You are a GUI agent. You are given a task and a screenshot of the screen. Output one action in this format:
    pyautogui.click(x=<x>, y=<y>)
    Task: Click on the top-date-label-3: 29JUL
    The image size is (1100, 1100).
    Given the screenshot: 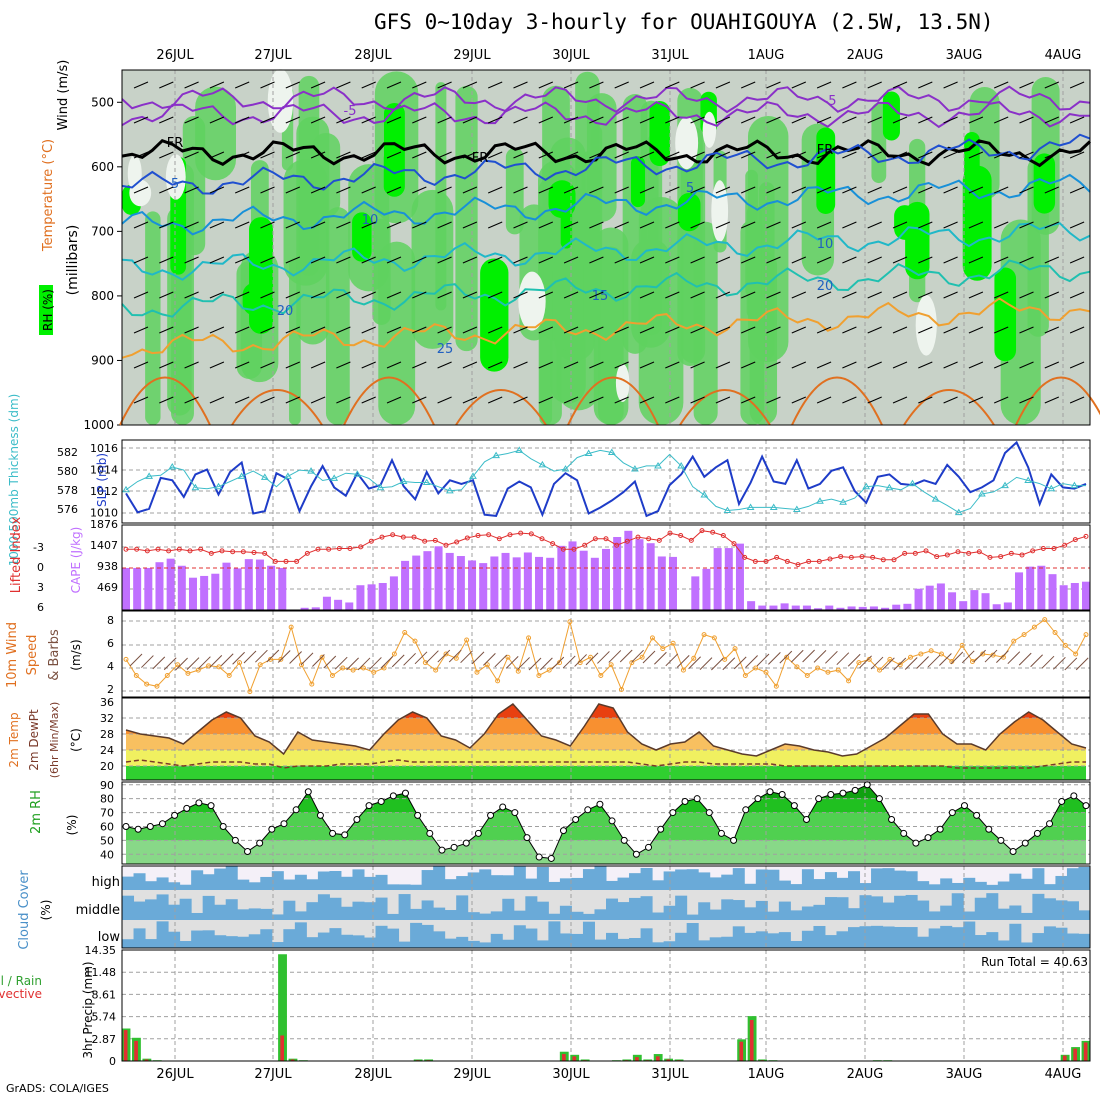 What is the action you would take?
    pyautogui.click(x=472, y=55)
    